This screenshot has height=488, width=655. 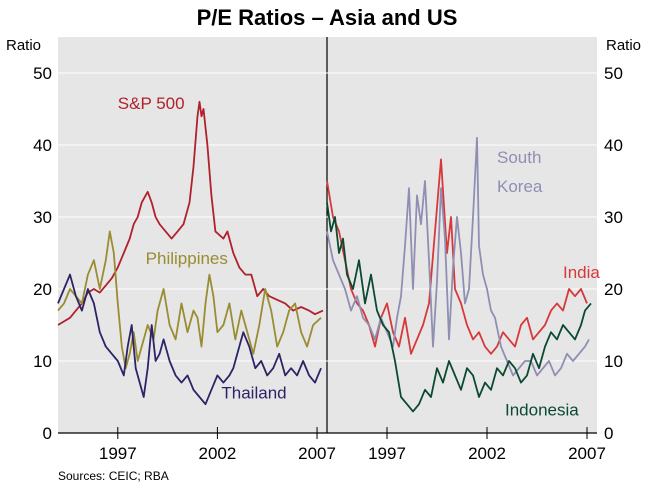 What do you see at coordinates (47, 433) in the screenshot?
I see `y-tick-label-left: 0` at bounding box center [47, 433].